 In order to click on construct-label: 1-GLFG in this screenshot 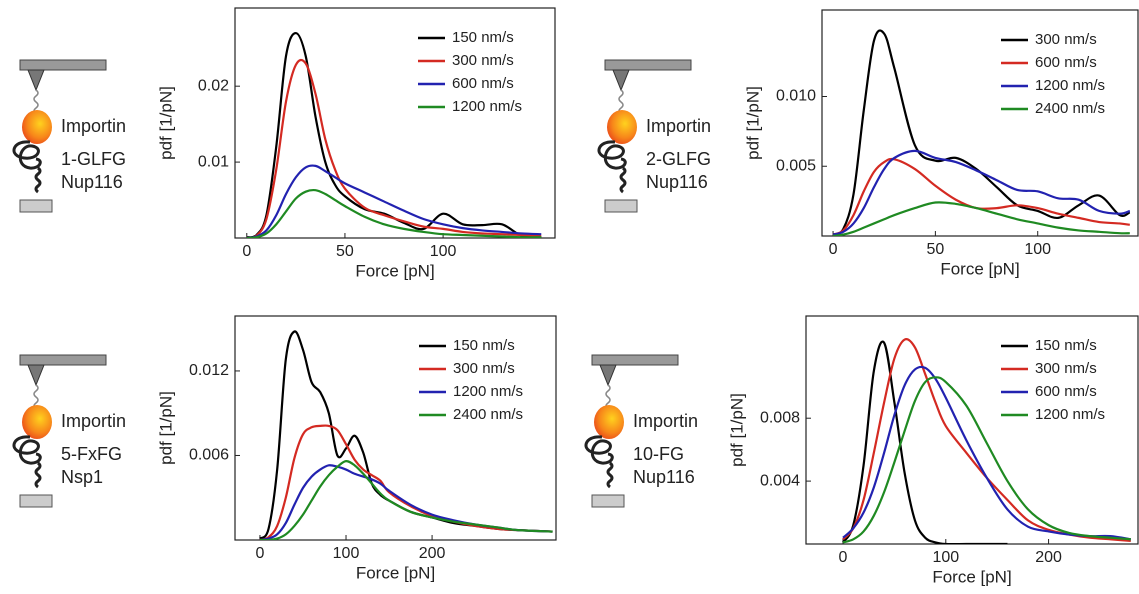, I will do `click(93, 159)`.